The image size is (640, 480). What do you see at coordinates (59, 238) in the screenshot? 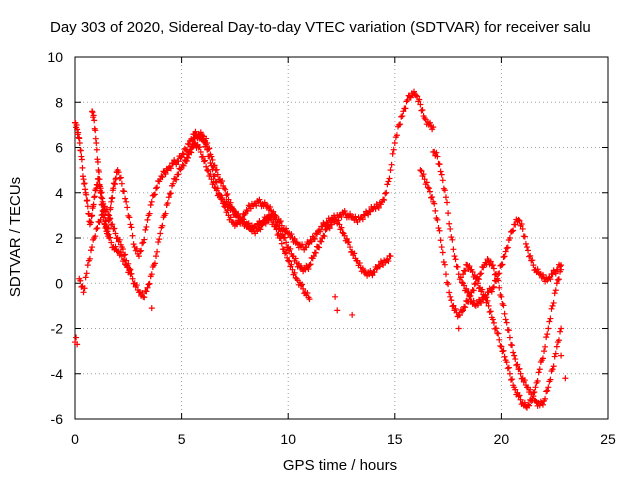
I see `y-tick-label: 2` at bounding box center [59, 238].